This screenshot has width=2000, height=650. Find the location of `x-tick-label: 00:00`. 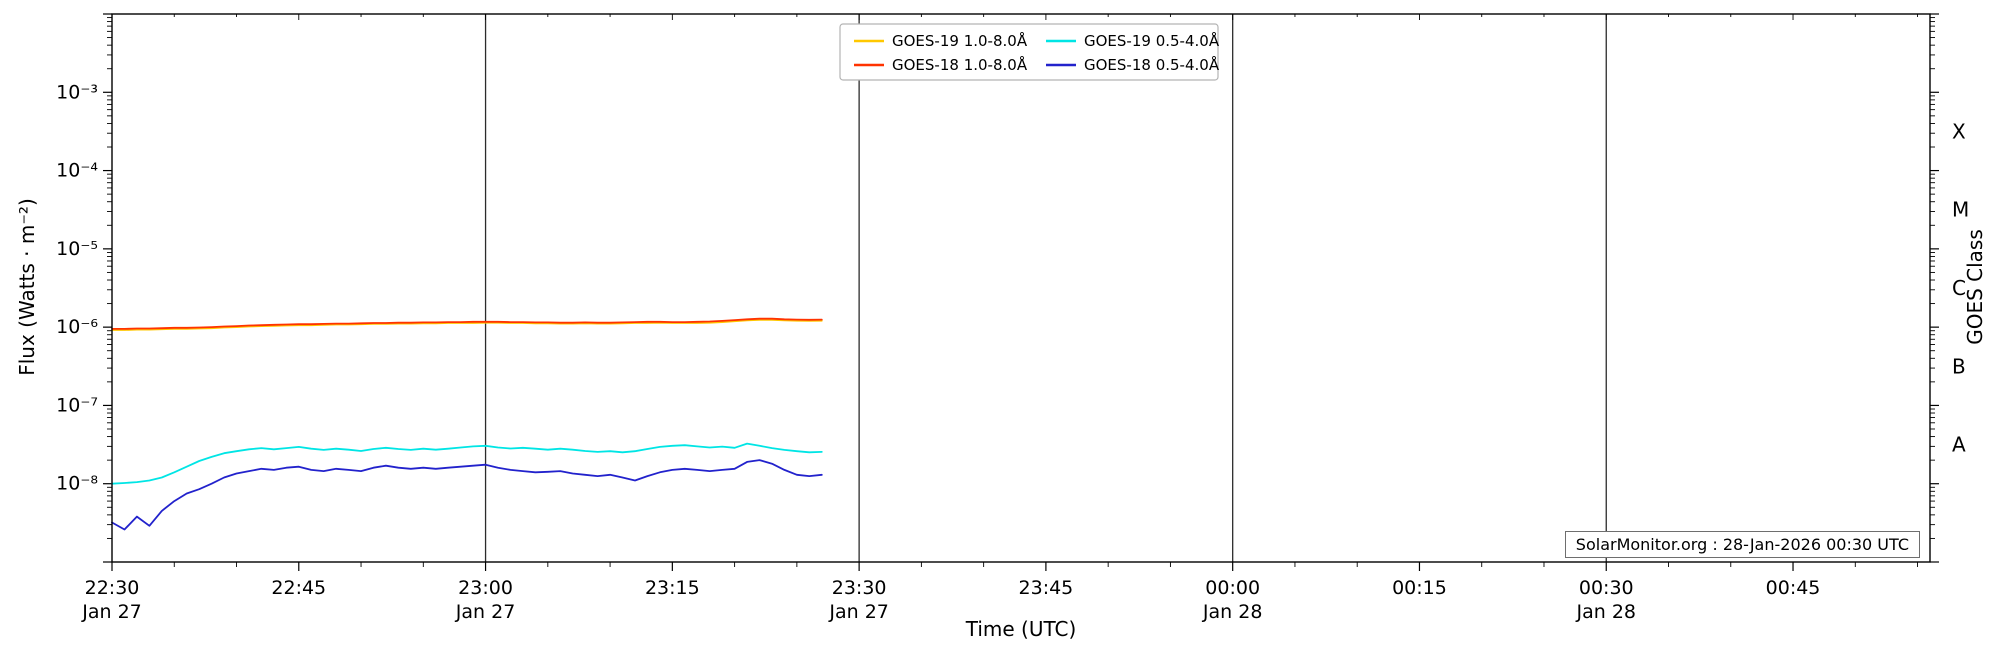

x-tick-label: 00:00 is located at coordinates (1232, 588).